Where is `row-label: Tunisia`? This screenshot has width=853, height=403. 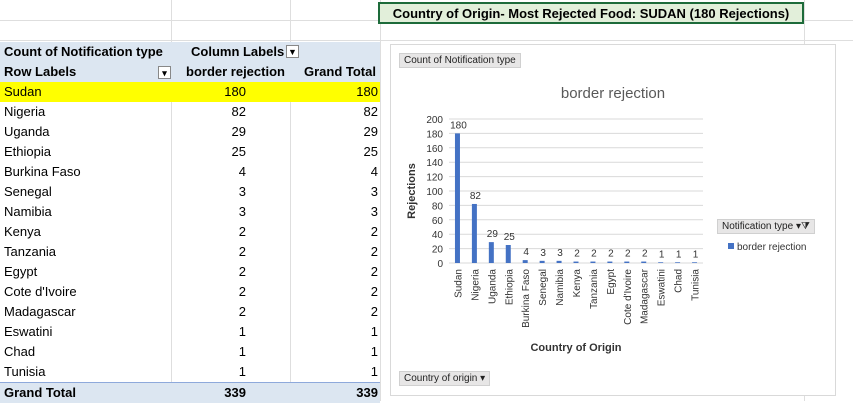
row-label: Tunisia is located at coordinates (25, 371).